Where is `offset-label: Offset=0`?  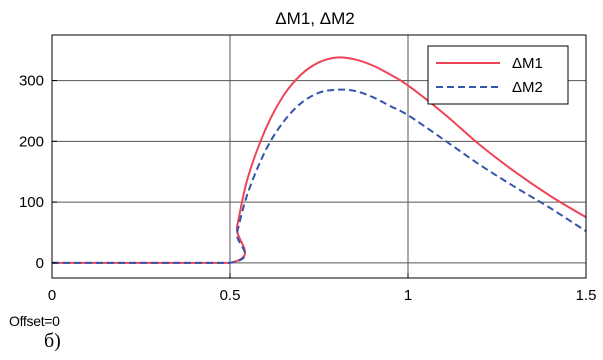
offset-label: Offset=0 is located at coordinates (34, 321).